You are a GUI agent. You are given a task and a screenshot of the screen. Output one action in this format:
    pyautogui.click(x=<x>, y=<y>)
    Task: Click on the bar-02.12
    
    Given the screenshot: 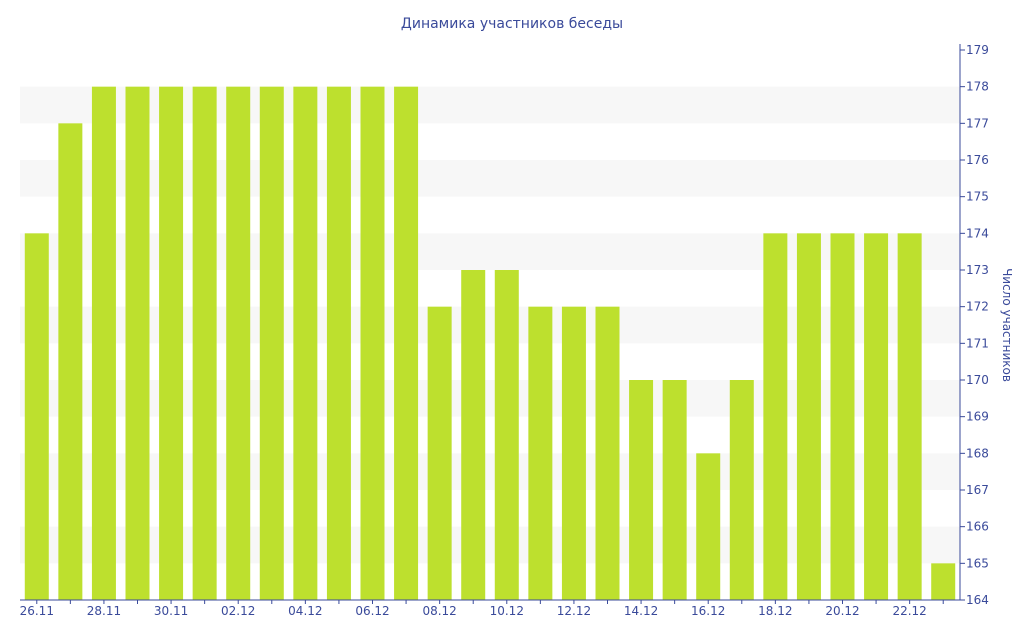 What is the action you would take?
    pyautogui.click(x=238, y=343)
    